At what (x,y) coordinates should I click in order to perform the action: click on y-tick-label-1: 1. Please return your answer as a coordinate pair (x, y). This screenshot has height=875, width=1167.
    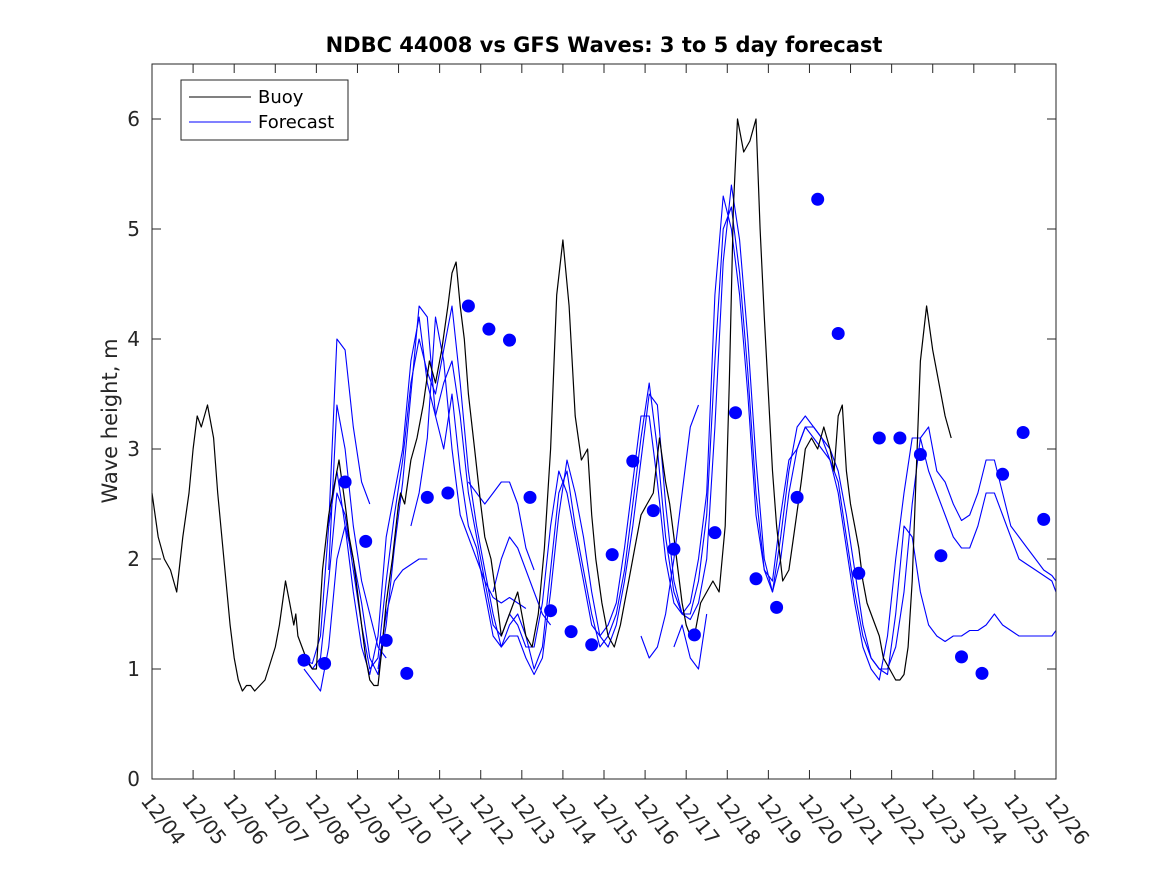
    Looking at the image, I should click on (133, 669).